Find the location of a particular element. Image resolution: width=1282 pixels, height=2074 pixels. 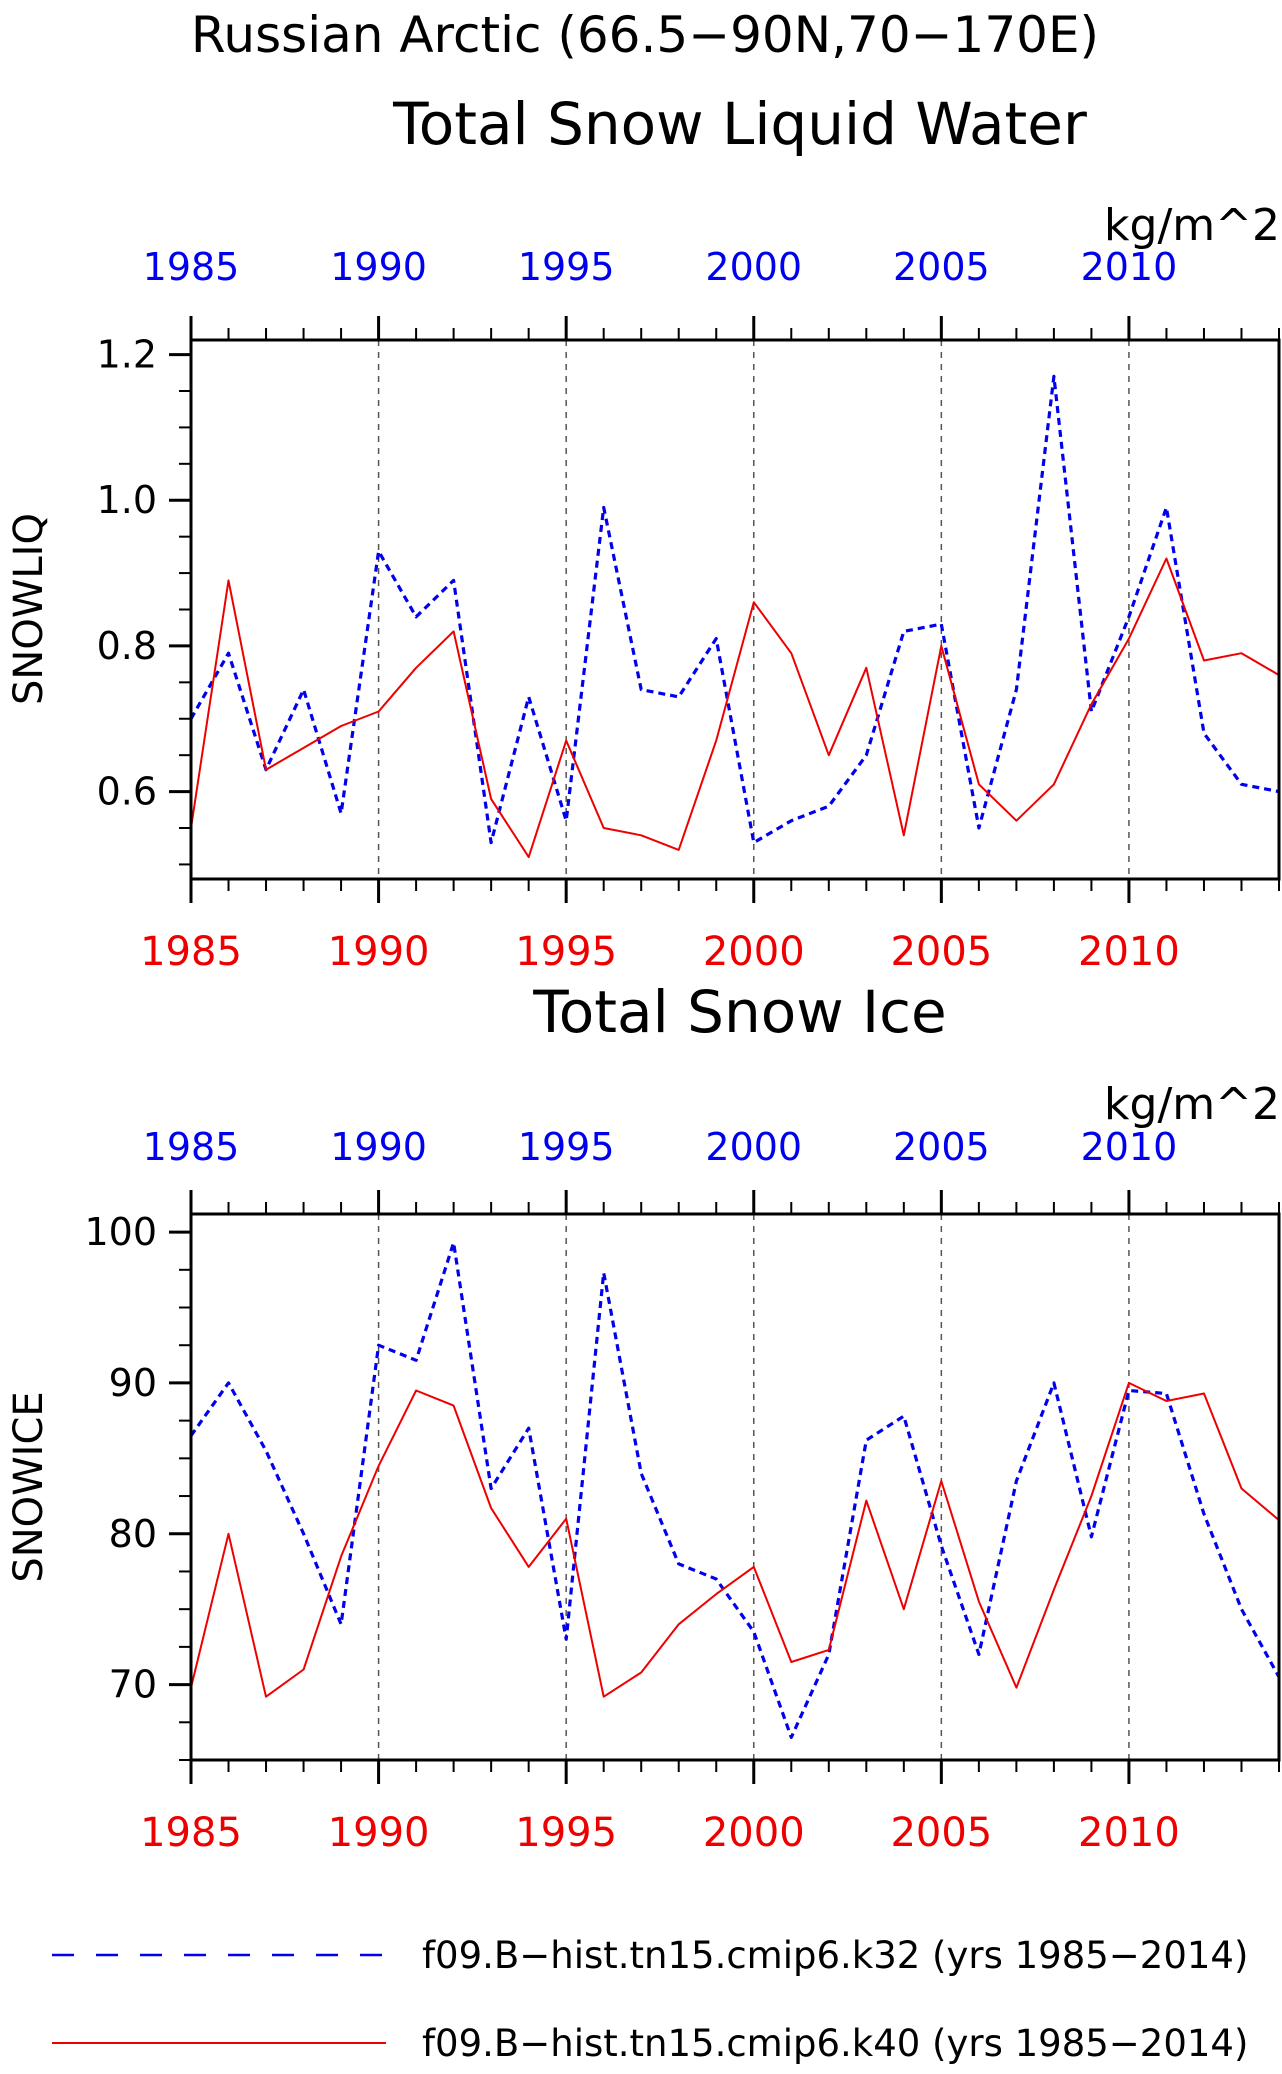

y-tick-label: 100 is located at coordinates (120, 1232).